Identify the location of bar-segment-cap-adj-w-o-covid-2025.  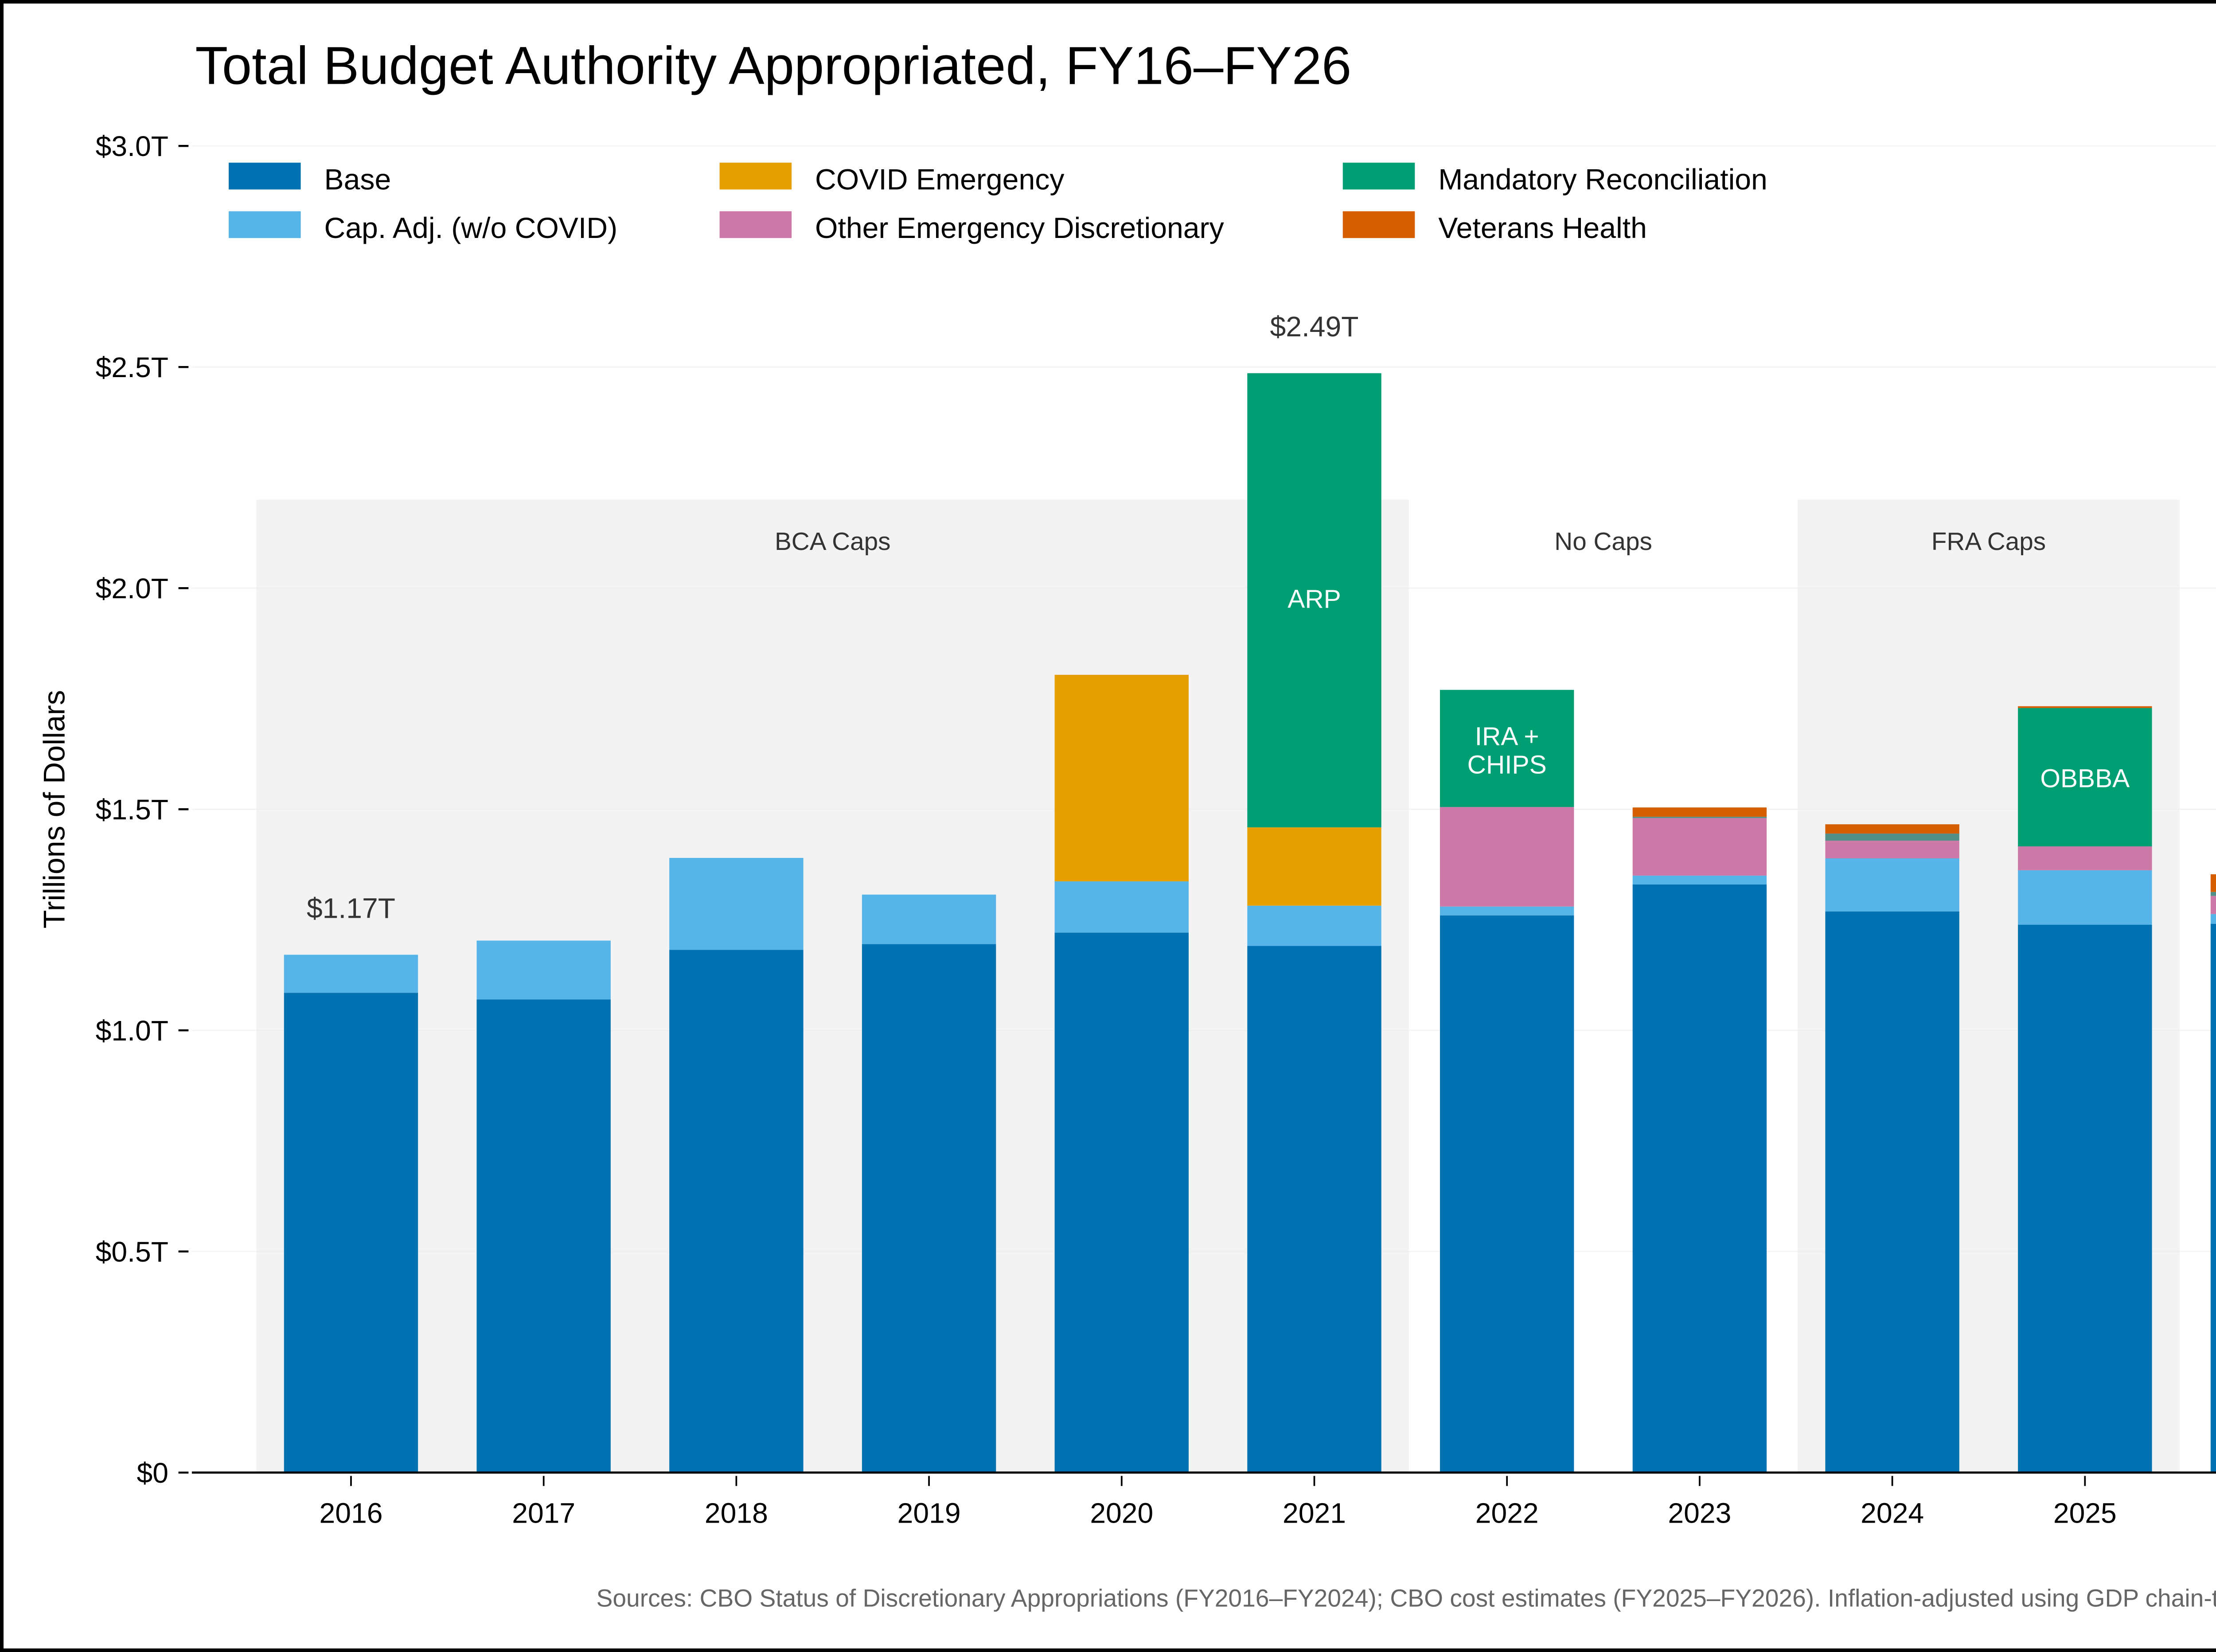
(2085, 898).